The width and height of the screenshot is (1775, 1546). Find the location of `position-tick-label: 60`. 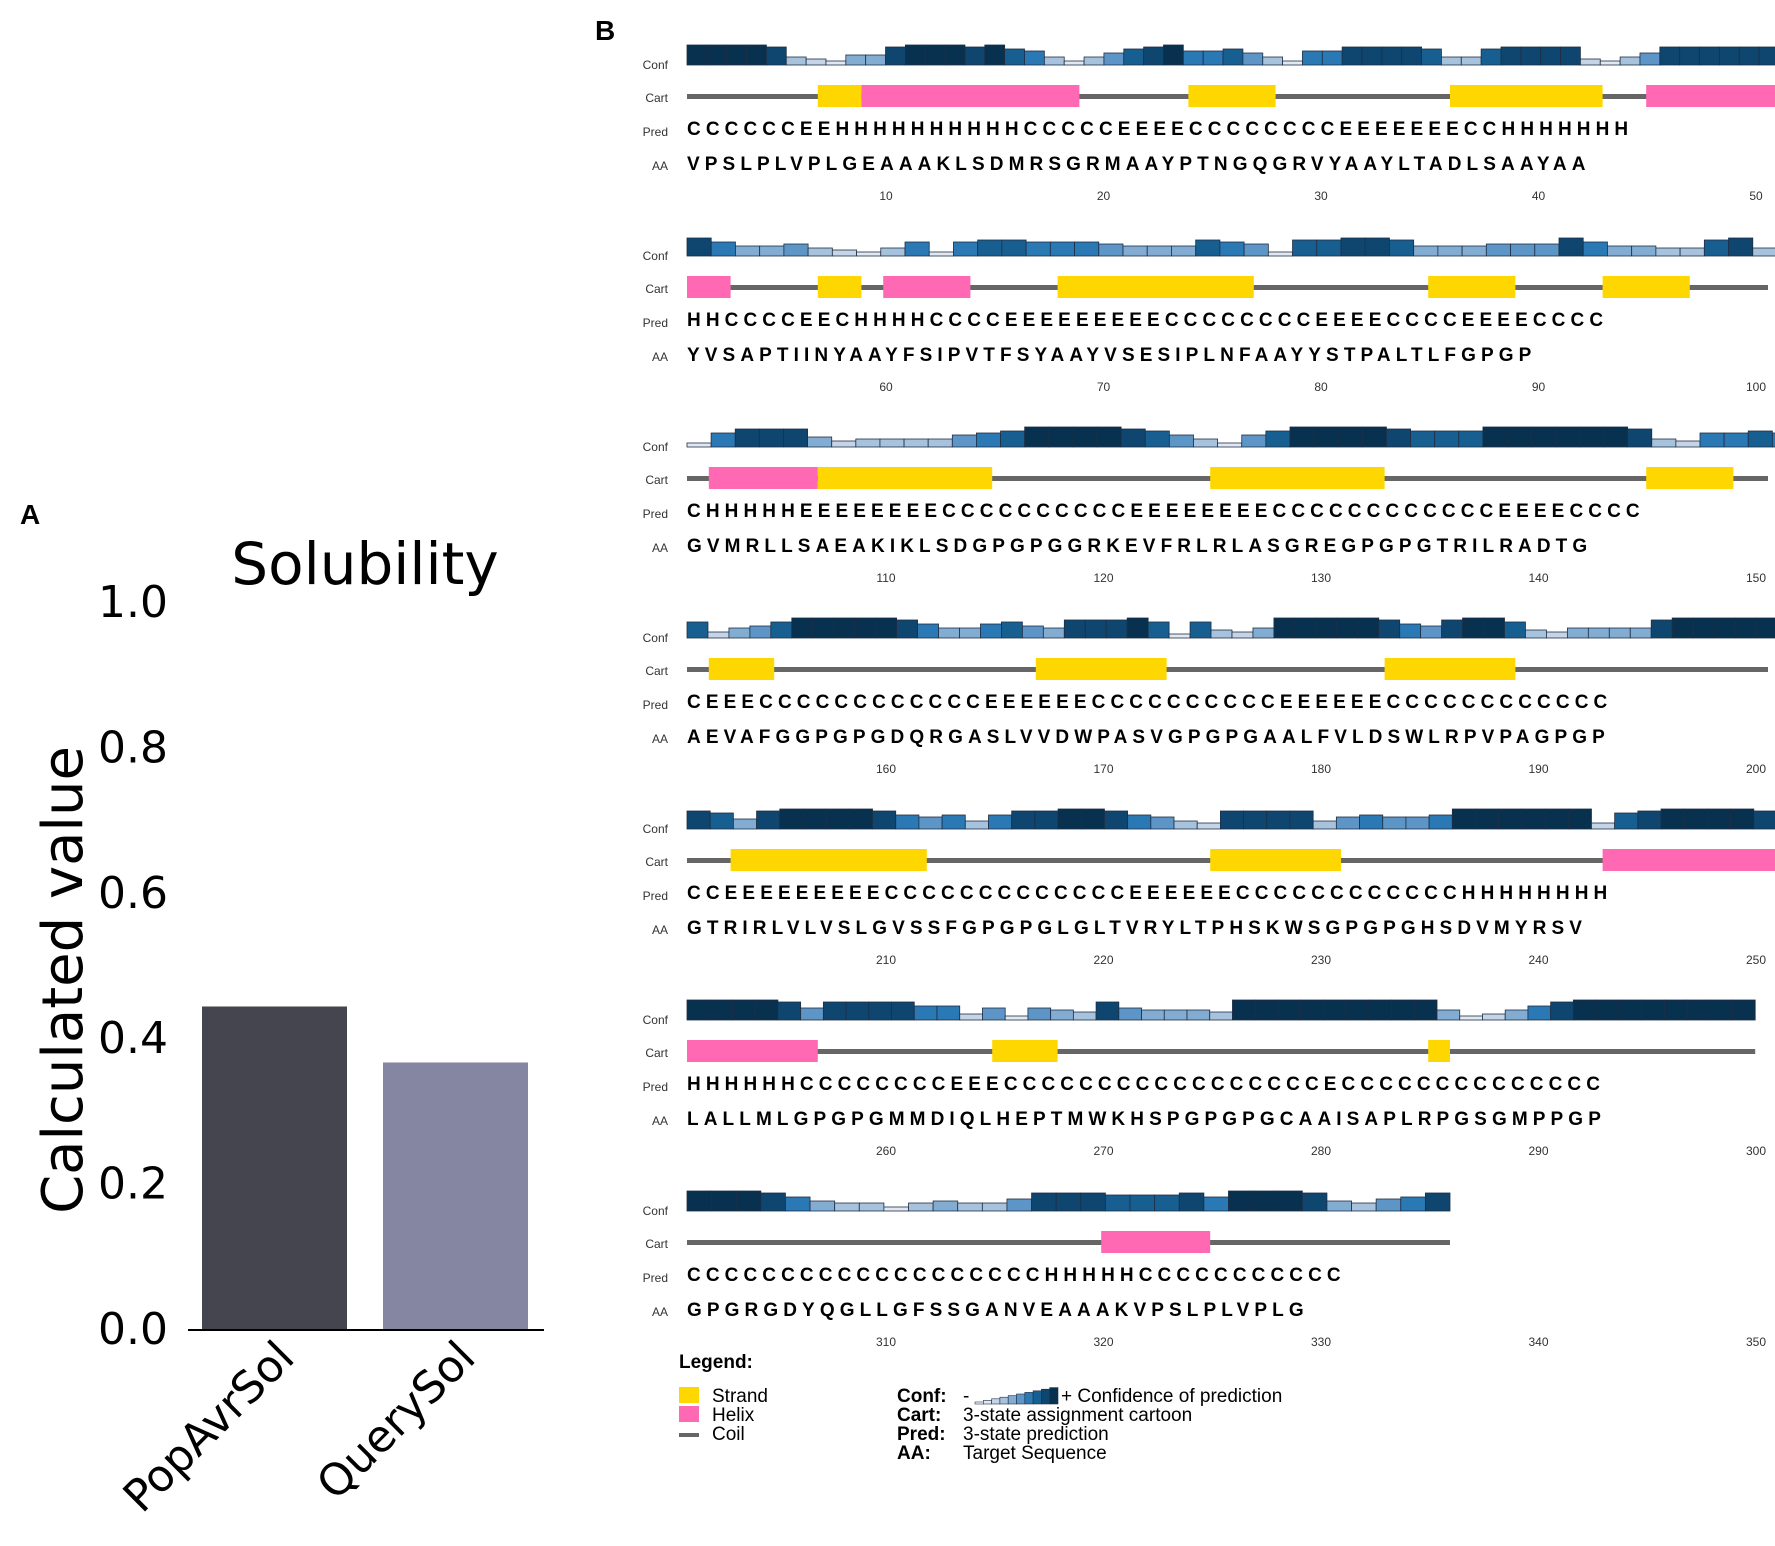

position-tick-label: 60 is located at coordinates (886, 387).